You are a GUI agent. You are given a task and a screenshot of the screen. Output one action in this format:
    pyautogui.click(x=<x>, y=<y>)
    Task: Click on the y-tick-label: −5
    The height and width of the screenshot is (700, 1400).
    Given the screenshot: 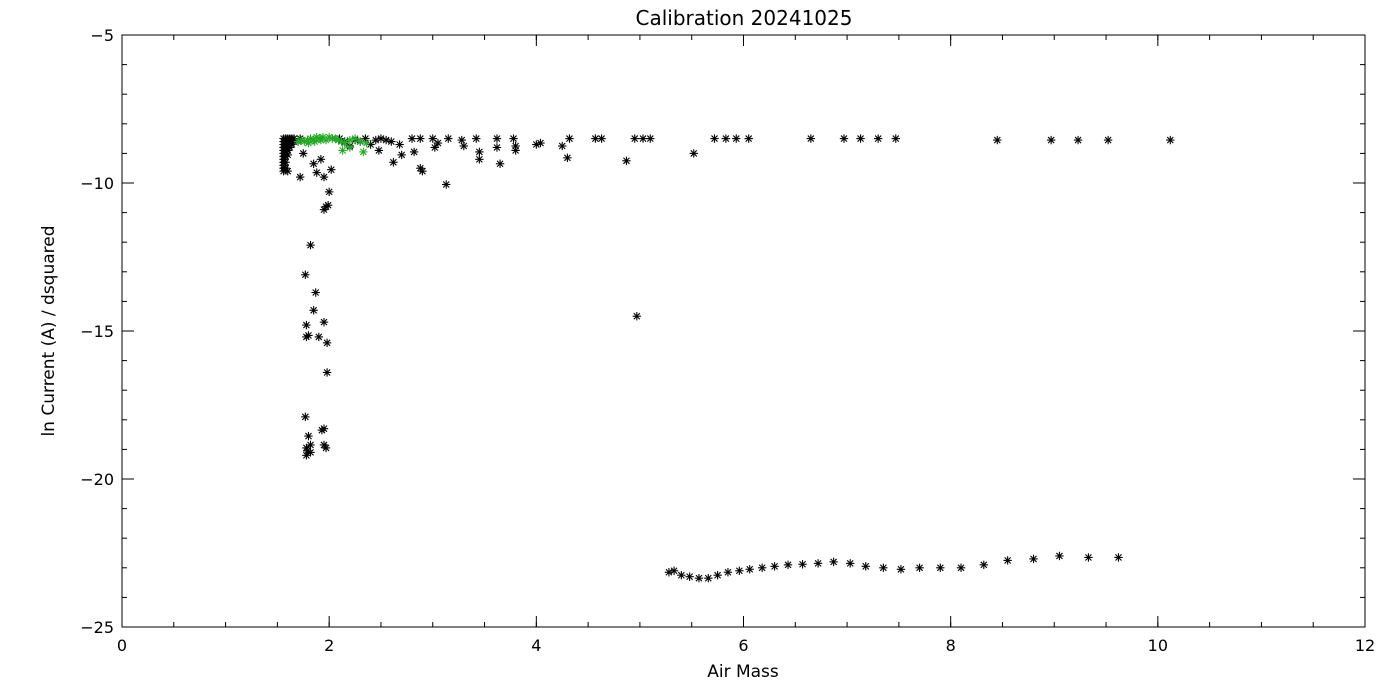 What is the action you would take?
    pyautogui.click(x=102, y=35)
    